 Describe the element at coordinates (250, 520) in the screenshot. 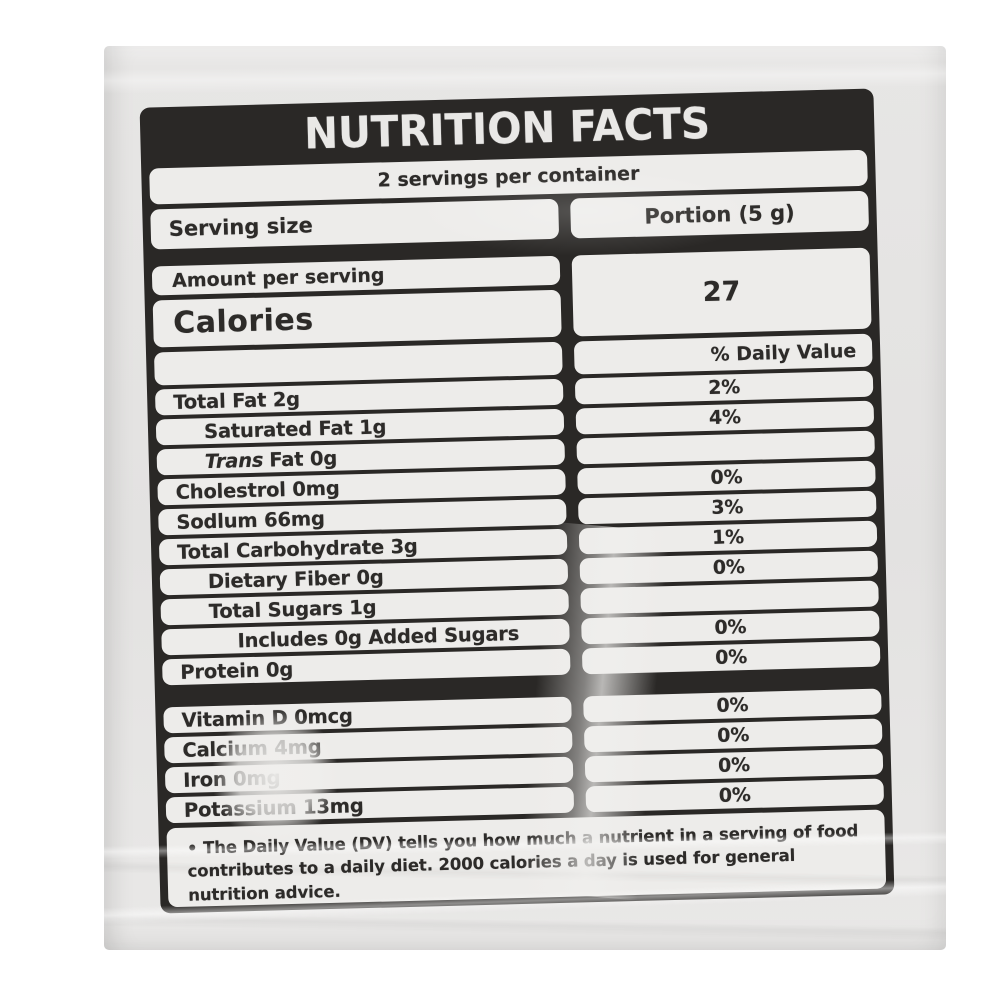

I see `nutrient-name: Sodlum 66mg` at that location.